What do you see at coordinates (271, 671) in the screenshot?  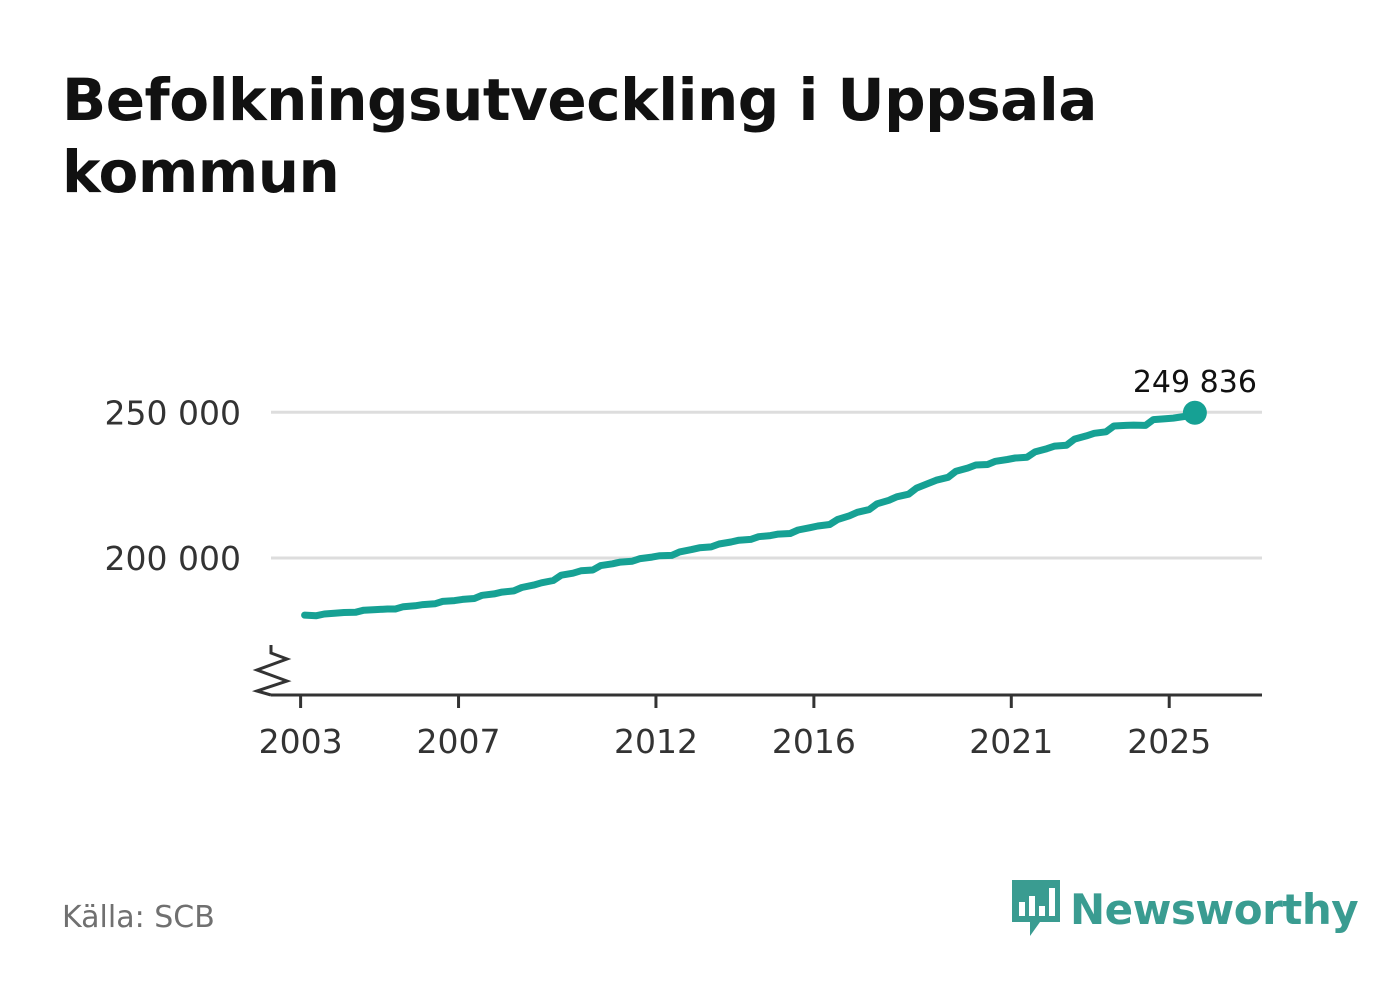 I see `axis-break-icon` at bounding box center [271, 671].